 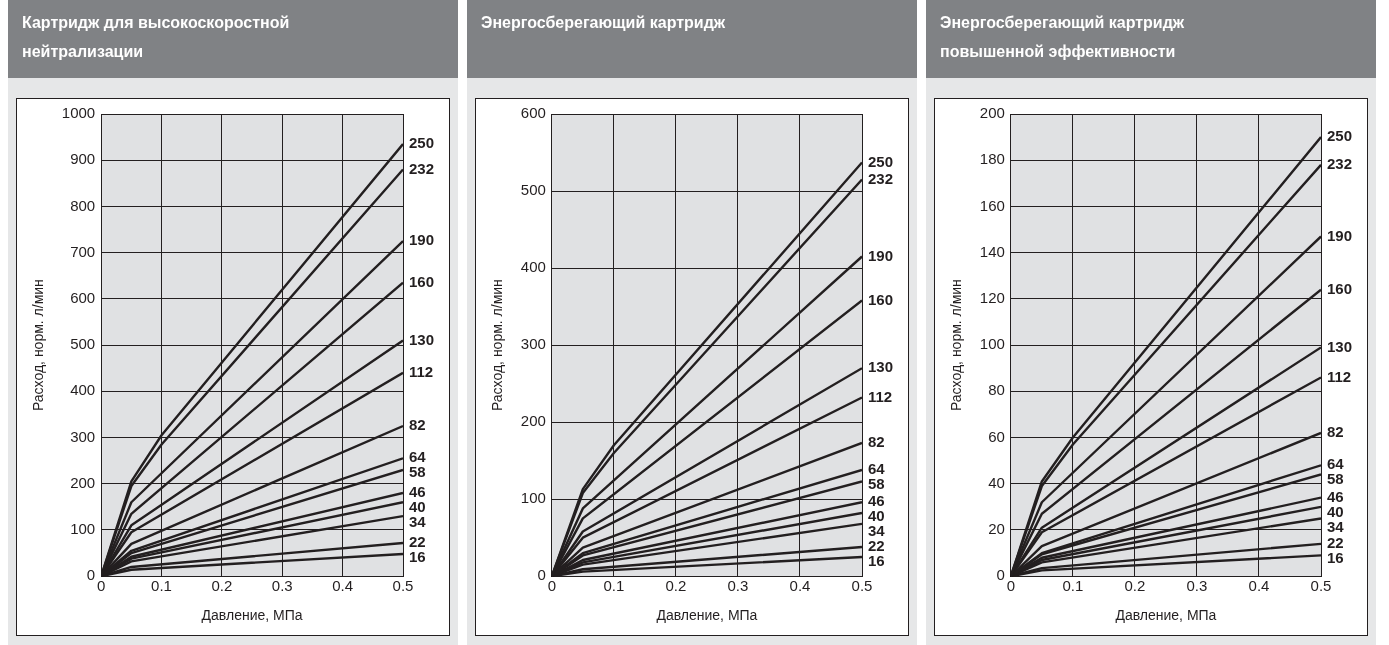 What do you see at coordinates (83, 159) in the screenshot?
I see `y-tick-label: 900` at bounding box center [83, 159].